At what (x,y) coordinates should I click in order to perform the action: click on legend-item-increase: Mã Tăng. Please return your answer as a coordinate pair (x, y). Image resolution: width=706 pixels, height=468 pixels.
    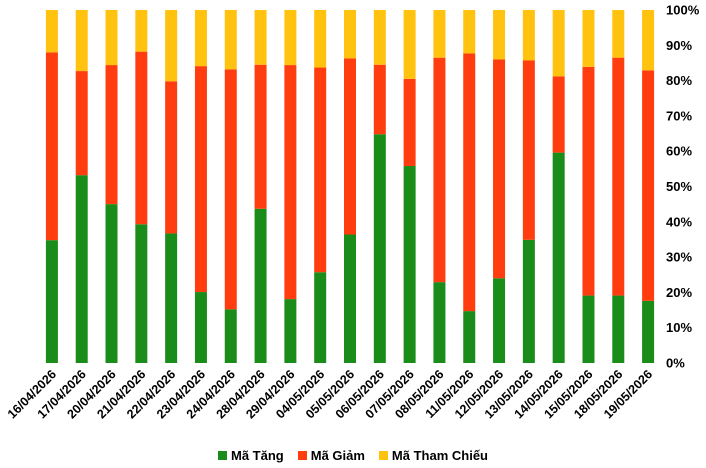
    Looking at the image, I should click on (251, 455).